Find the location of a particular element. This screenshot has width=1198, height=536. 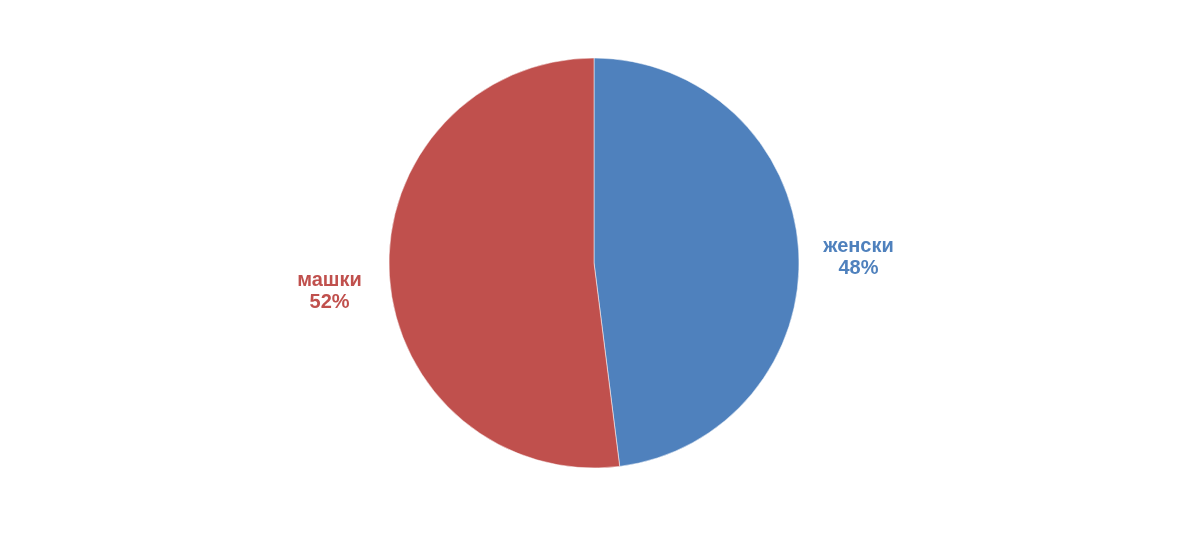

slice-label: машки is located at coordinates (329, 278).